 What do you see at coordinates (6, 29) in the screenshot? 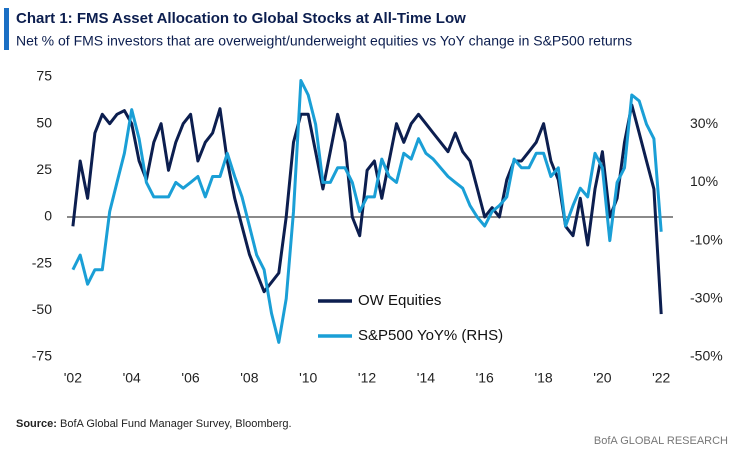
I see `title-accent` at bounding box center [6, 29].